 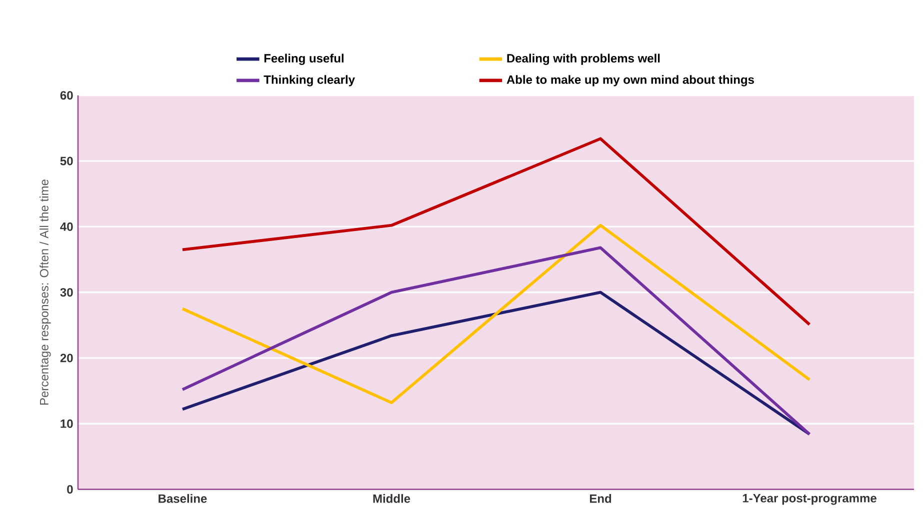 I want to click on x-tick-label: 1-Year post-programme, so click(x=809, y=499).